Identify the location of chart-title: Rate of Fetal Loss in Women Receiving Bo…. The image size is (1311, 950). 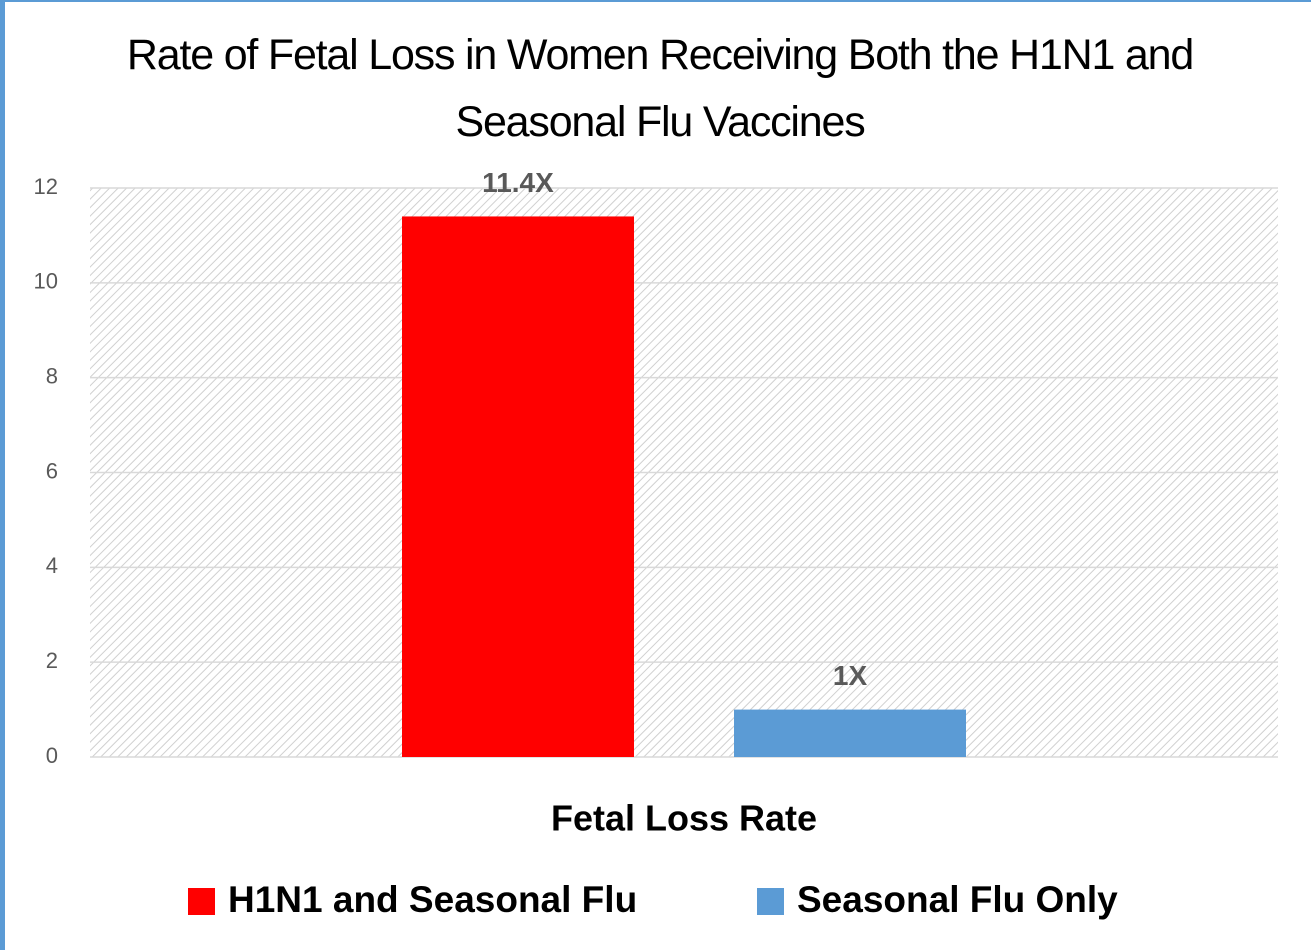
(660, 88).